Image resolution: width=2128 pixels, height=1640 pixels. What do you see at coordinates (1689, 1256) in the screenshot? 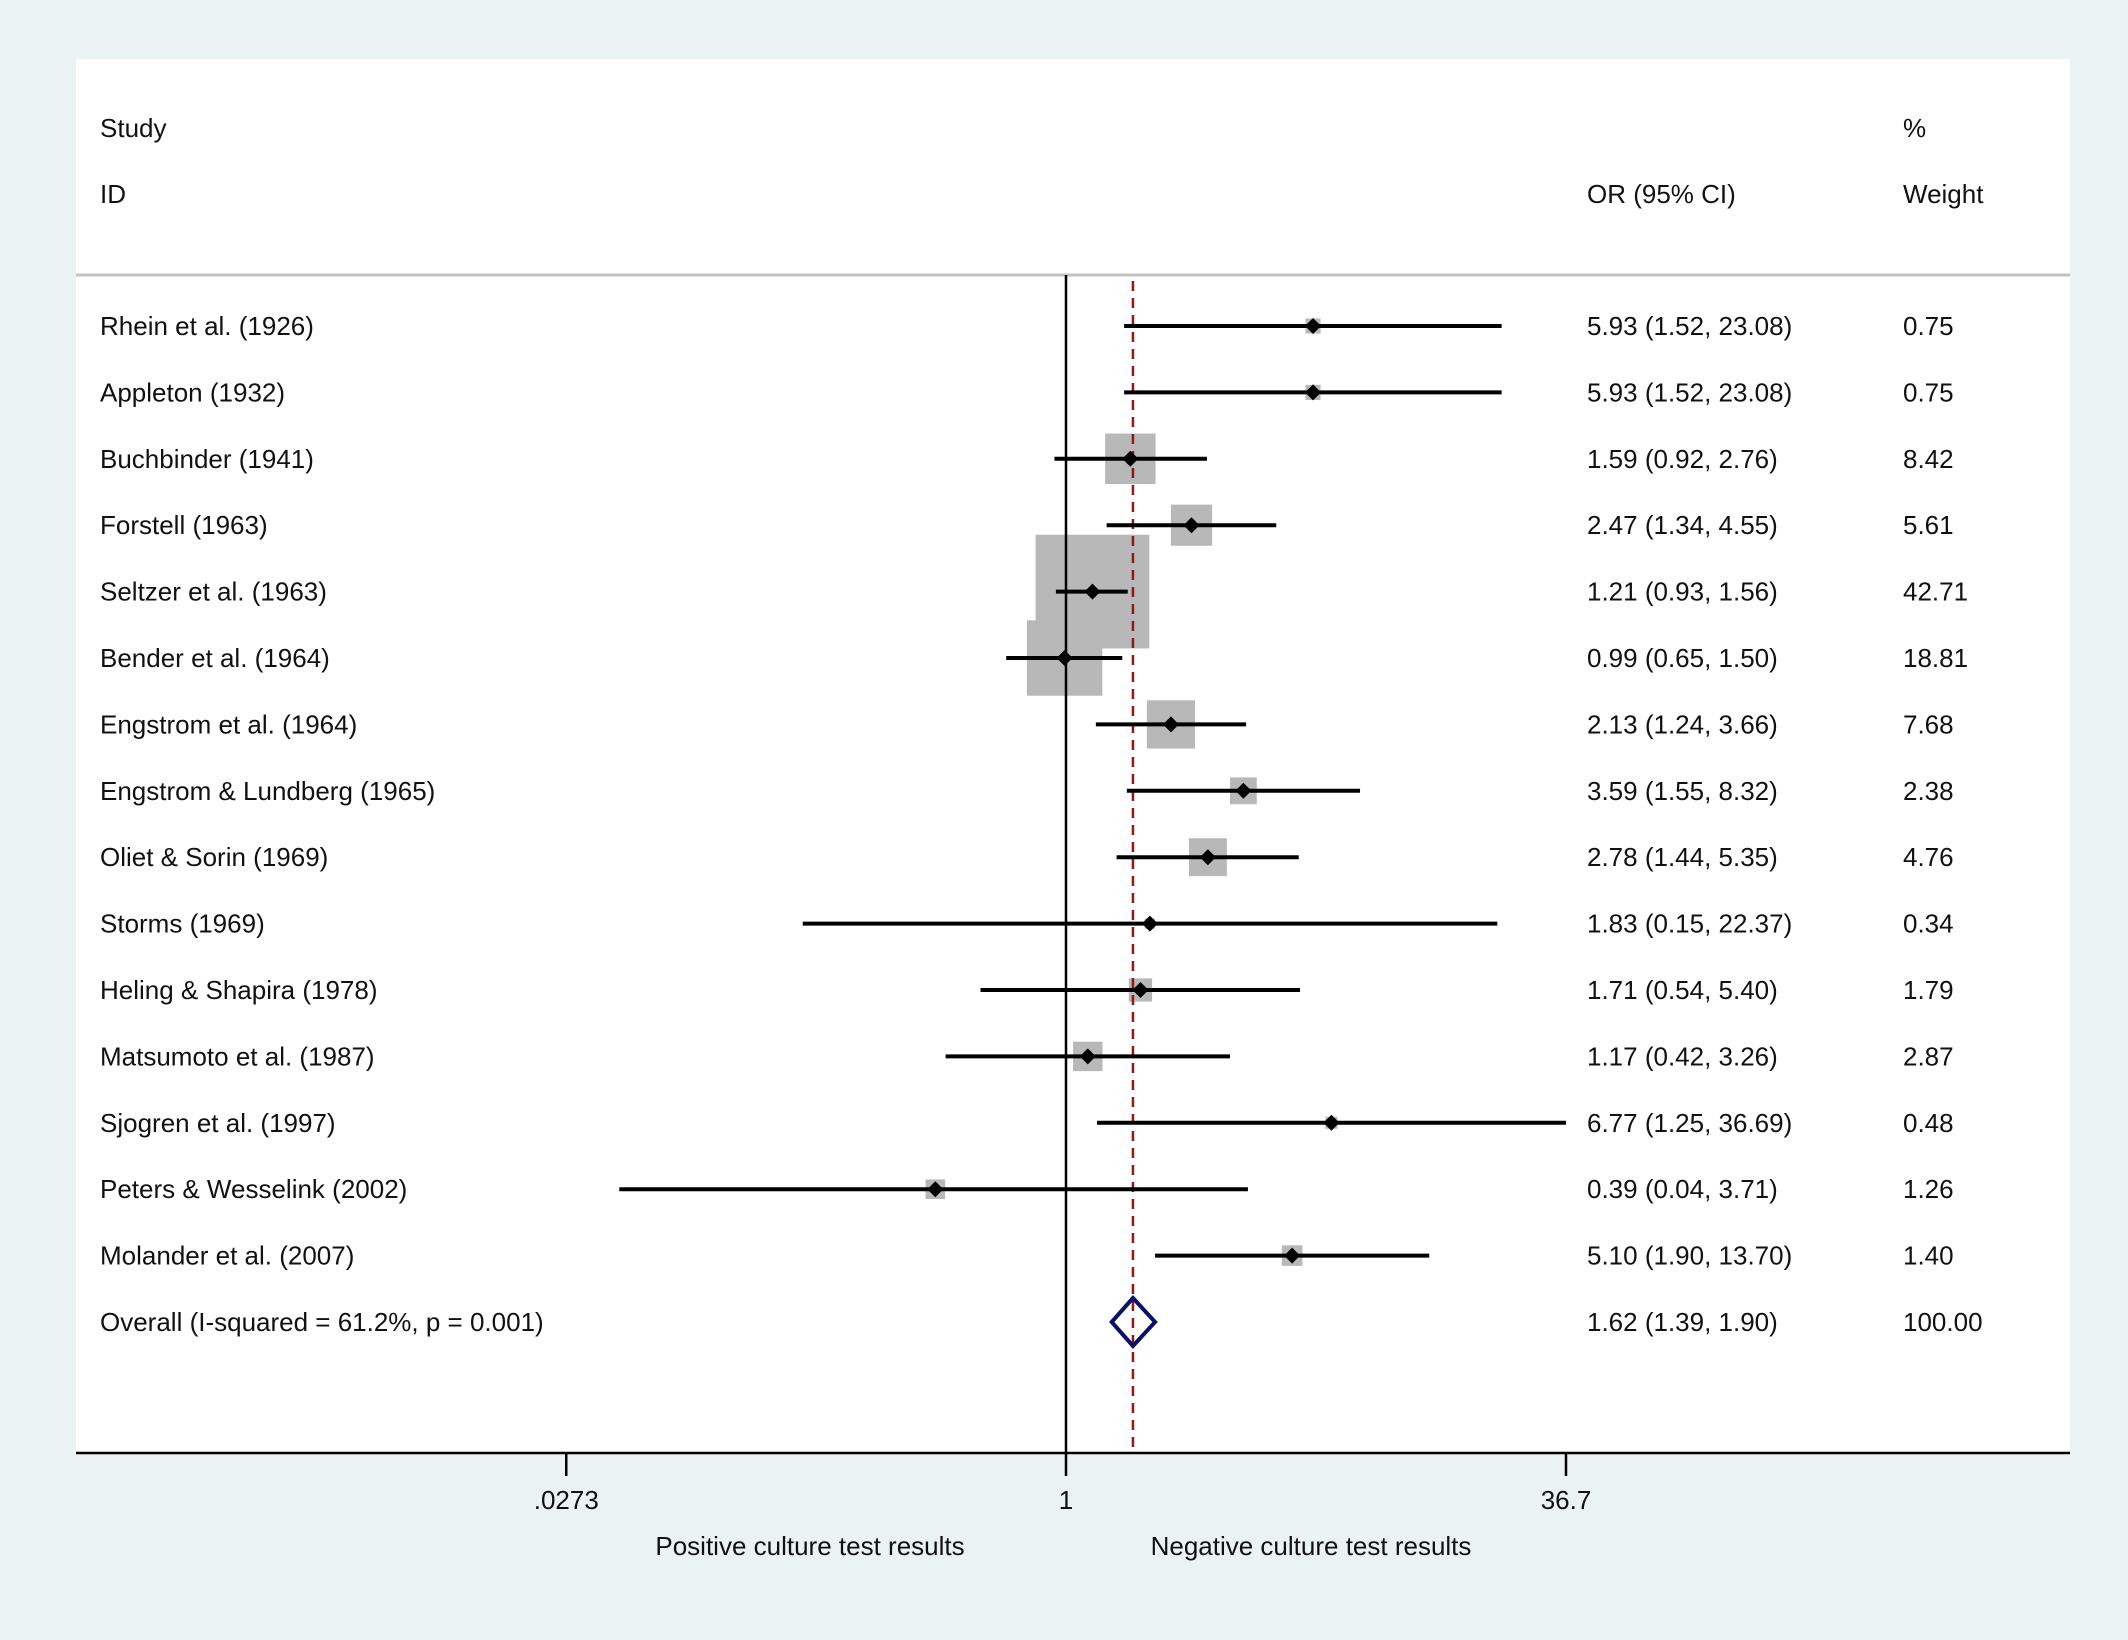
I see `study-estimate: 5.10 (1.90, 13.70)` at bounding box center [1689, 1256].